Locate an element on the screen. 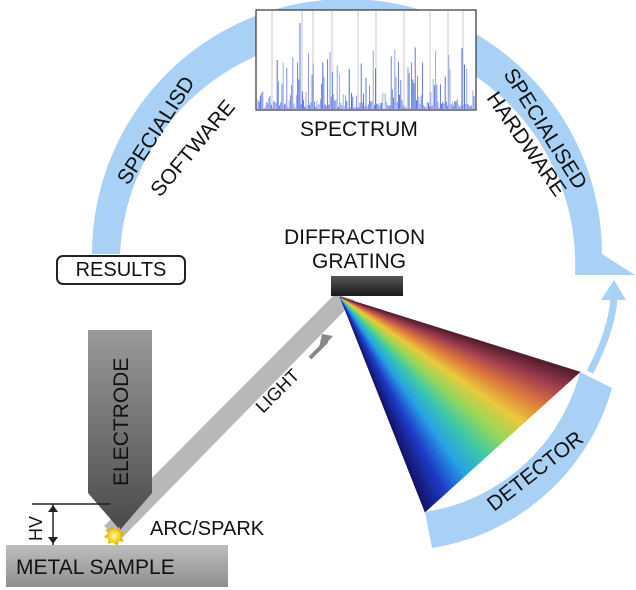 The width and height of the screenshot is (636, 590). light-arrow-shaft is located at coordinates (318, 349).